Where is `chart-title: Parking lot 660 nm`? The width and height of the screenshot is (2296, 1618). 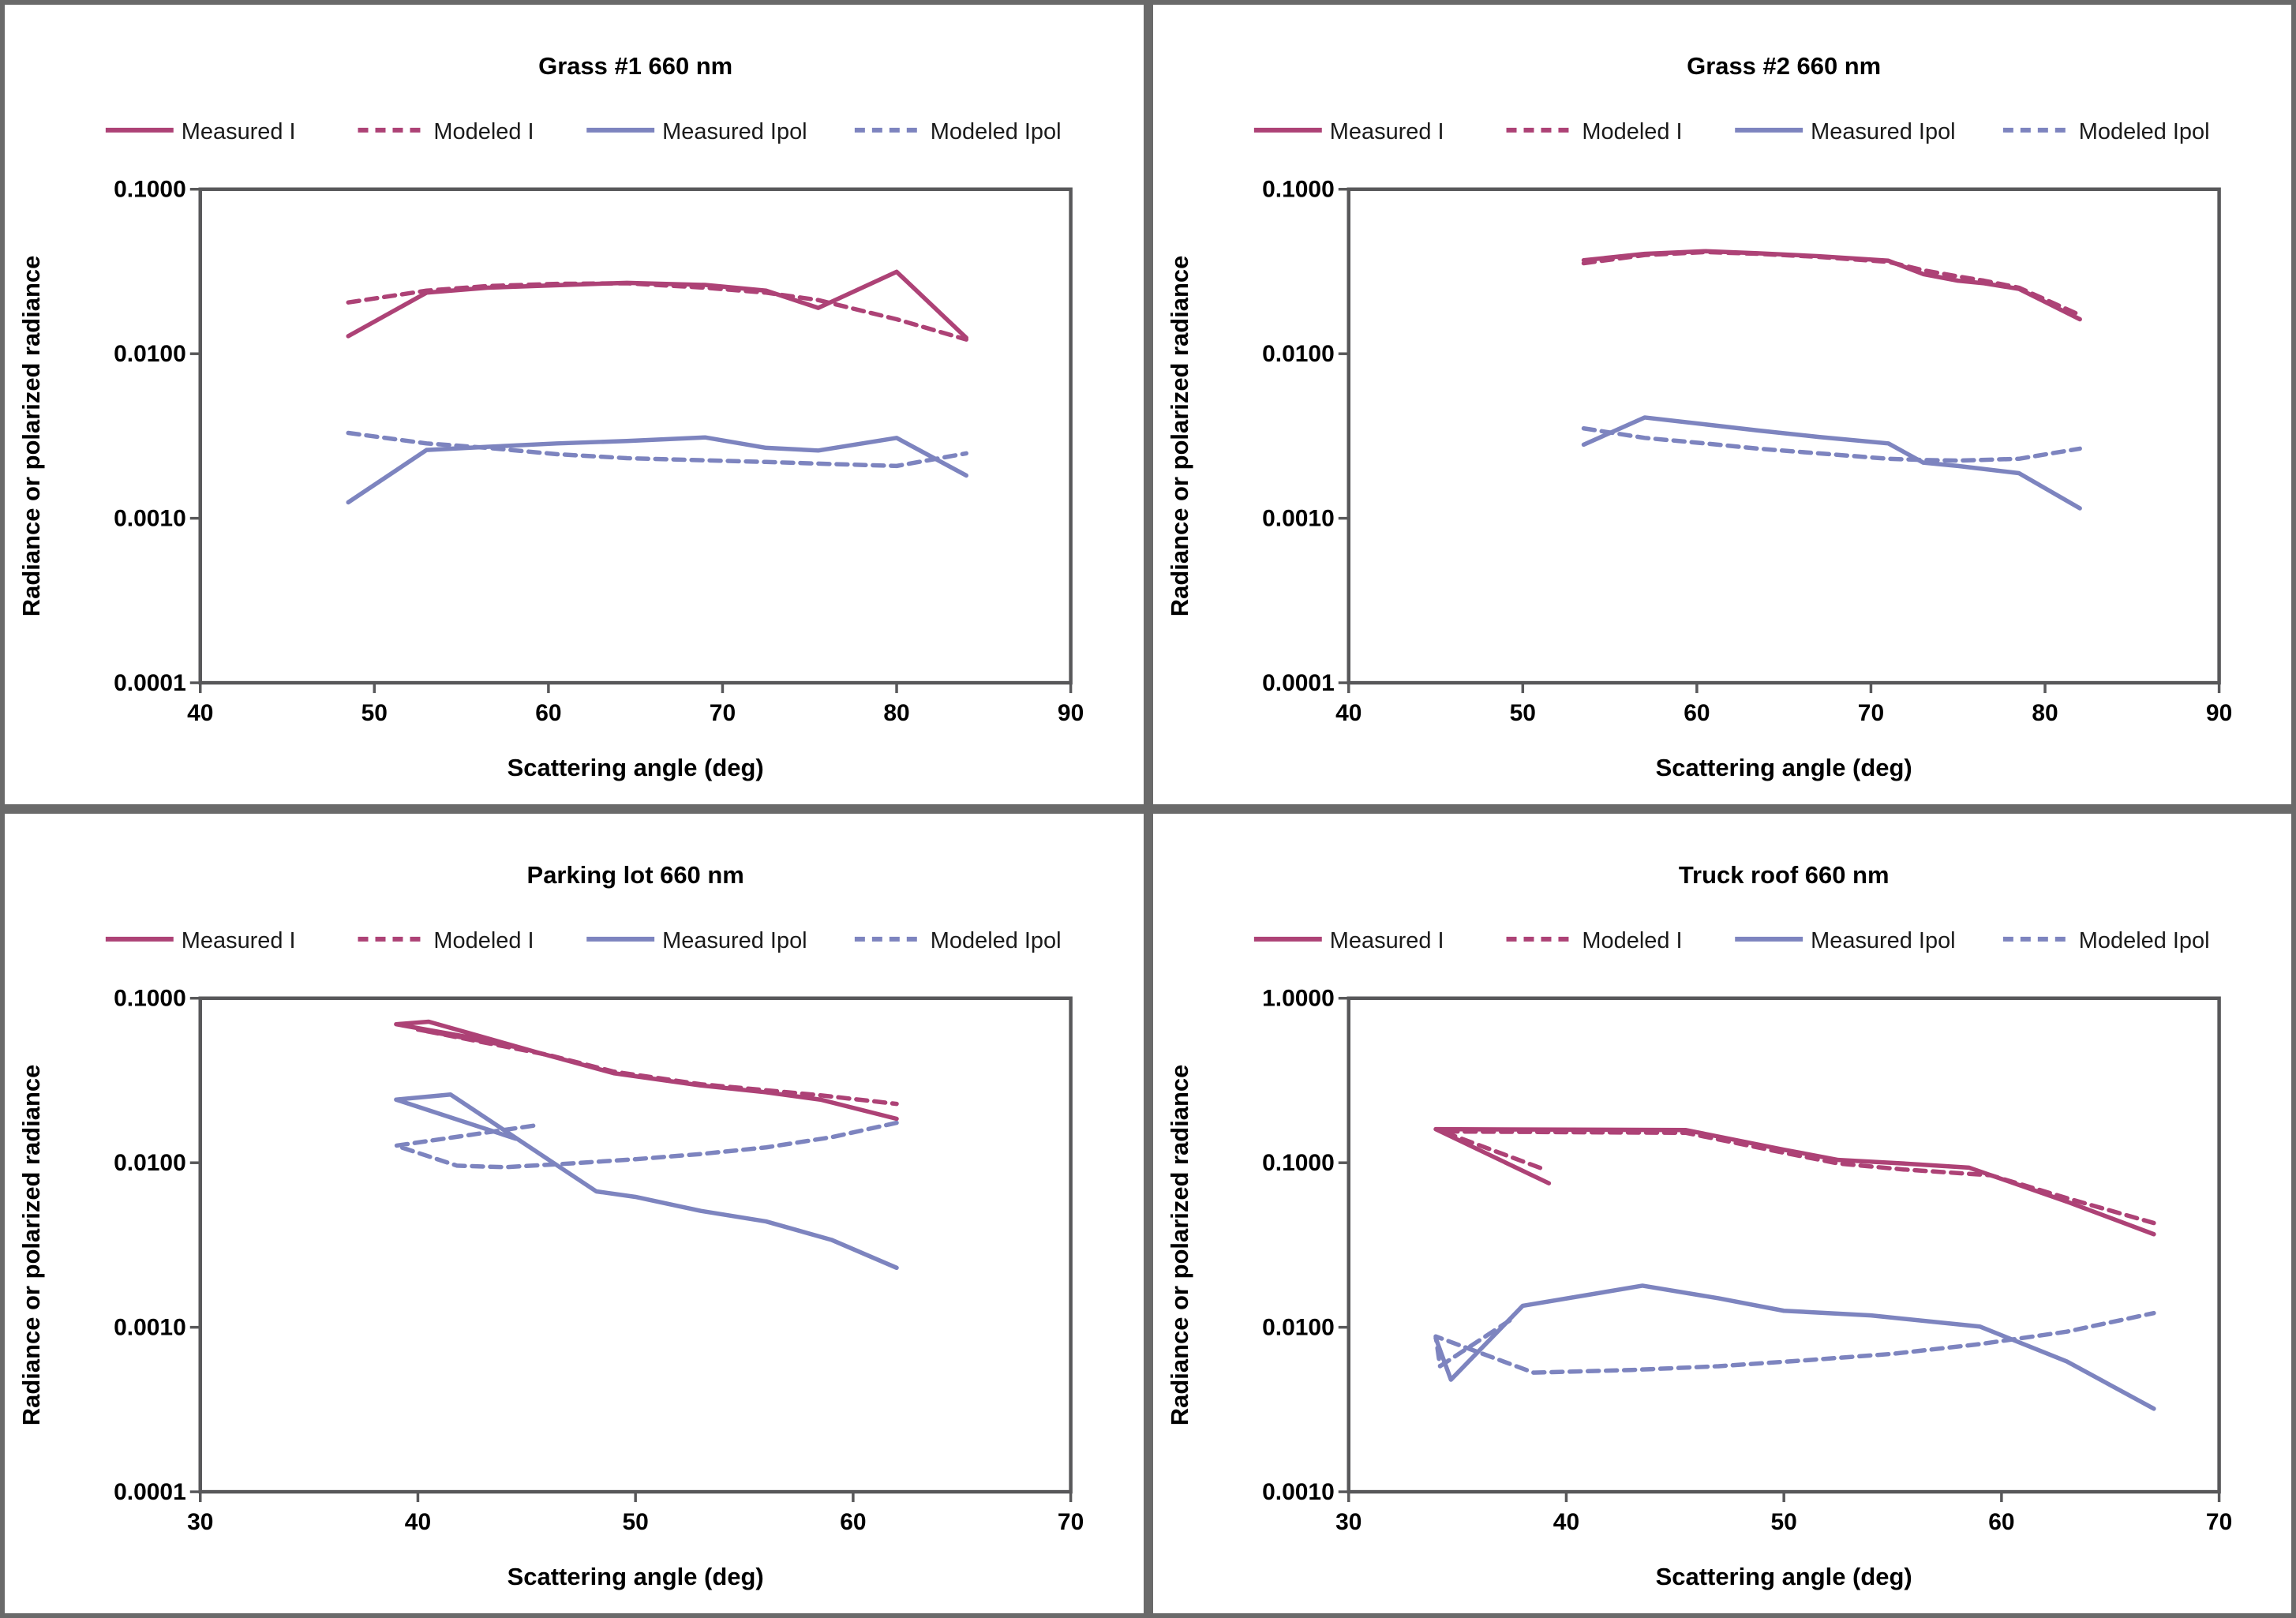
chart-title: Parking lot 660 nm is located at coordinates (635, 875).